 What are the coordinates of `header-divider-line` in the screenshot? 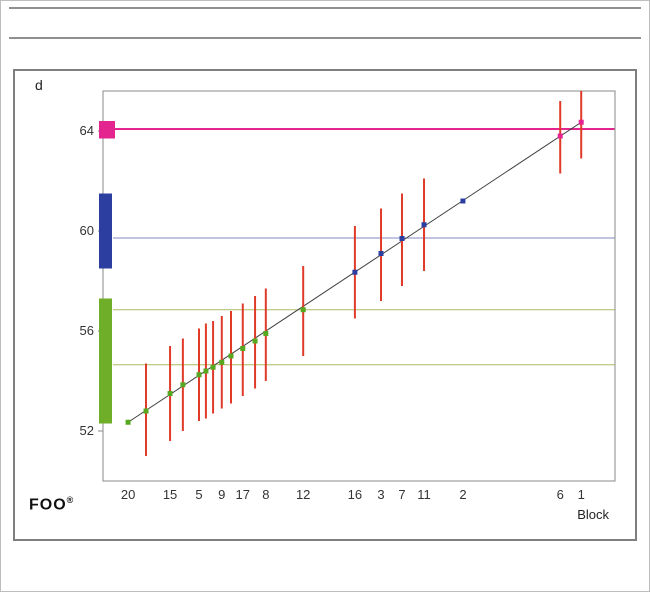 It's located at (325, 38).